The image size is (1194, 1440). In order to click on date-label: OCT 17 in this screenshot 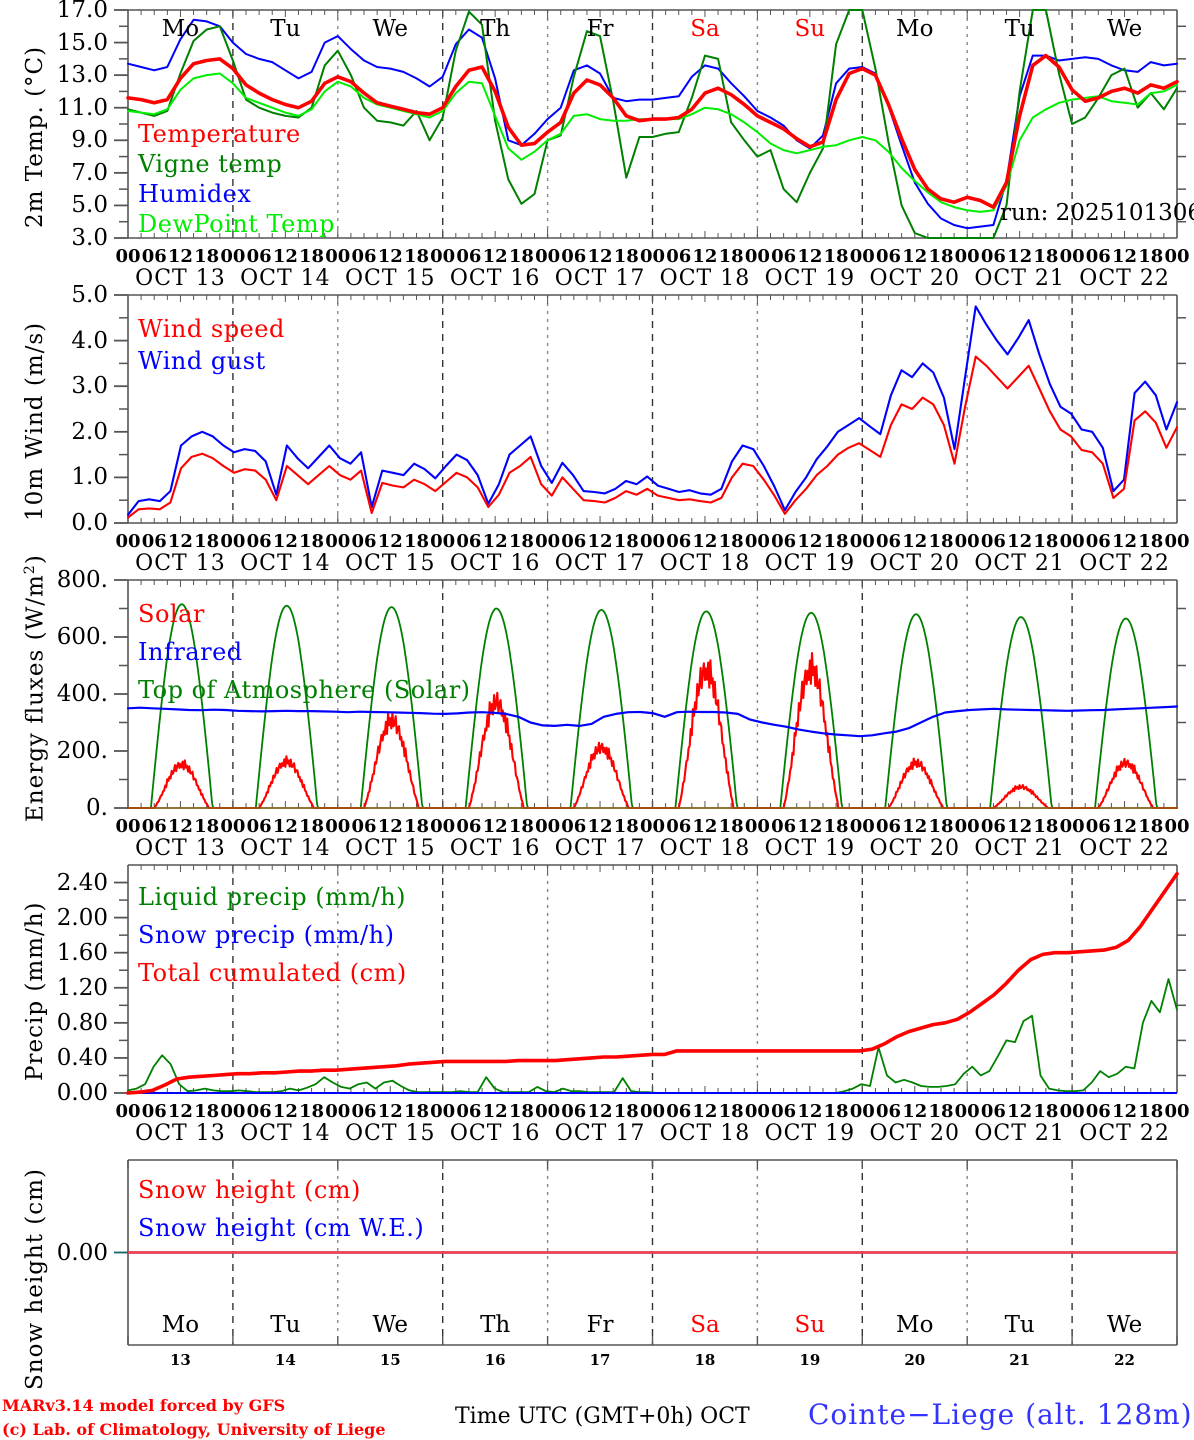, I will do `click(600, 278)`.